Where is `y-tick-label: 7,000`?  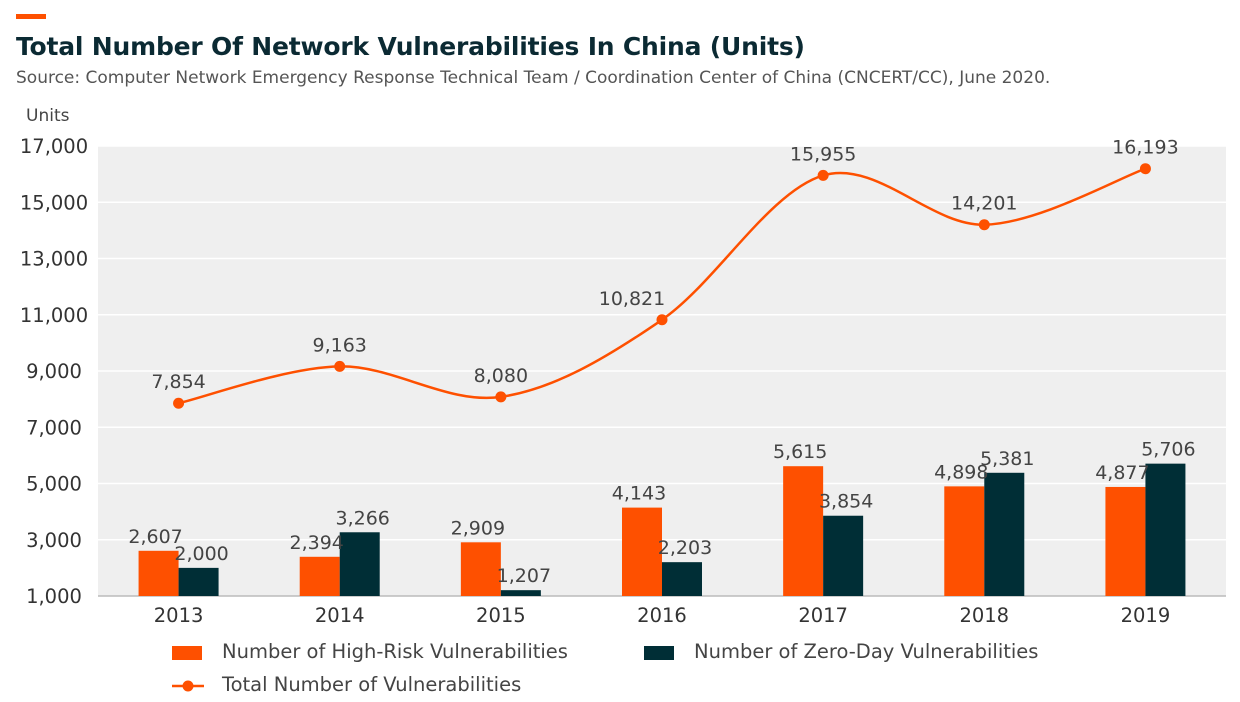 y-tick-label: 7,000 is located at coordinates (54, 427).